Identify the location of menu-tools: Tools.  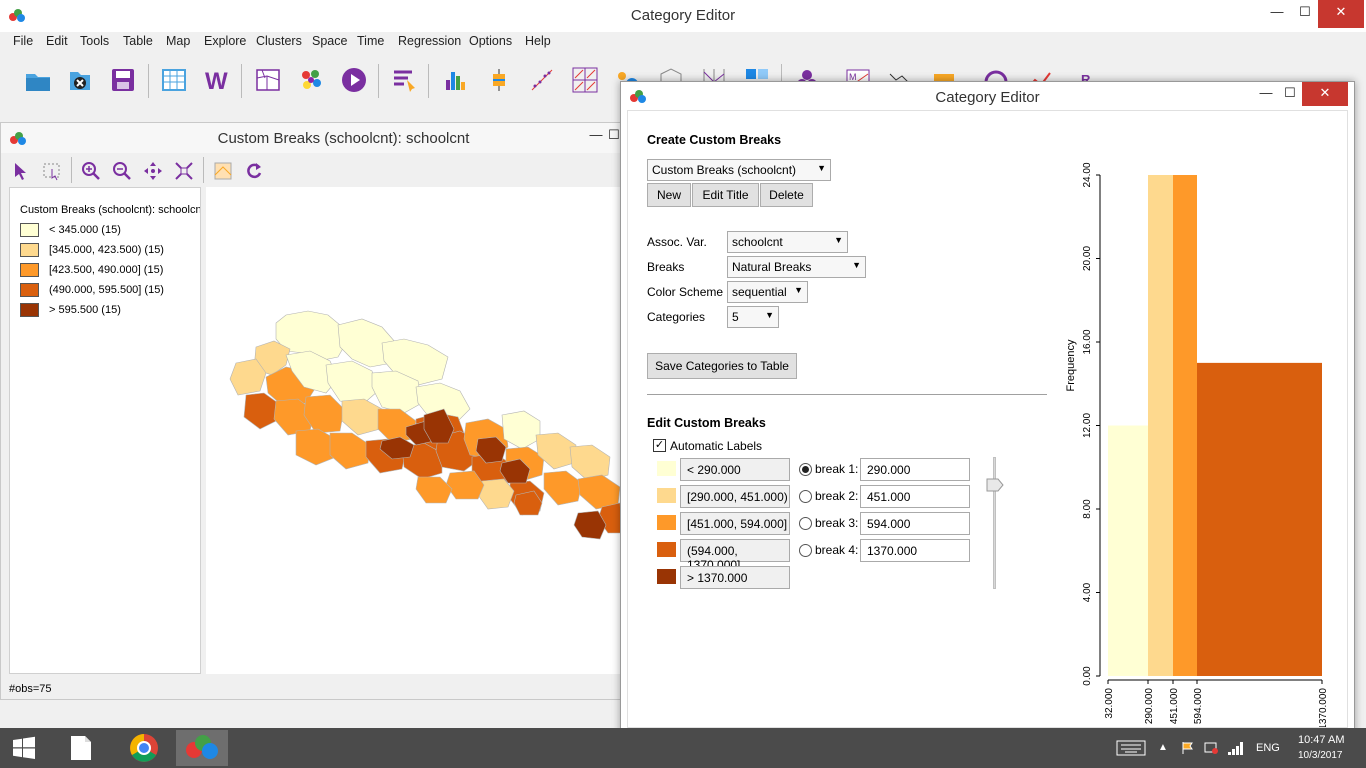
(95, 41).